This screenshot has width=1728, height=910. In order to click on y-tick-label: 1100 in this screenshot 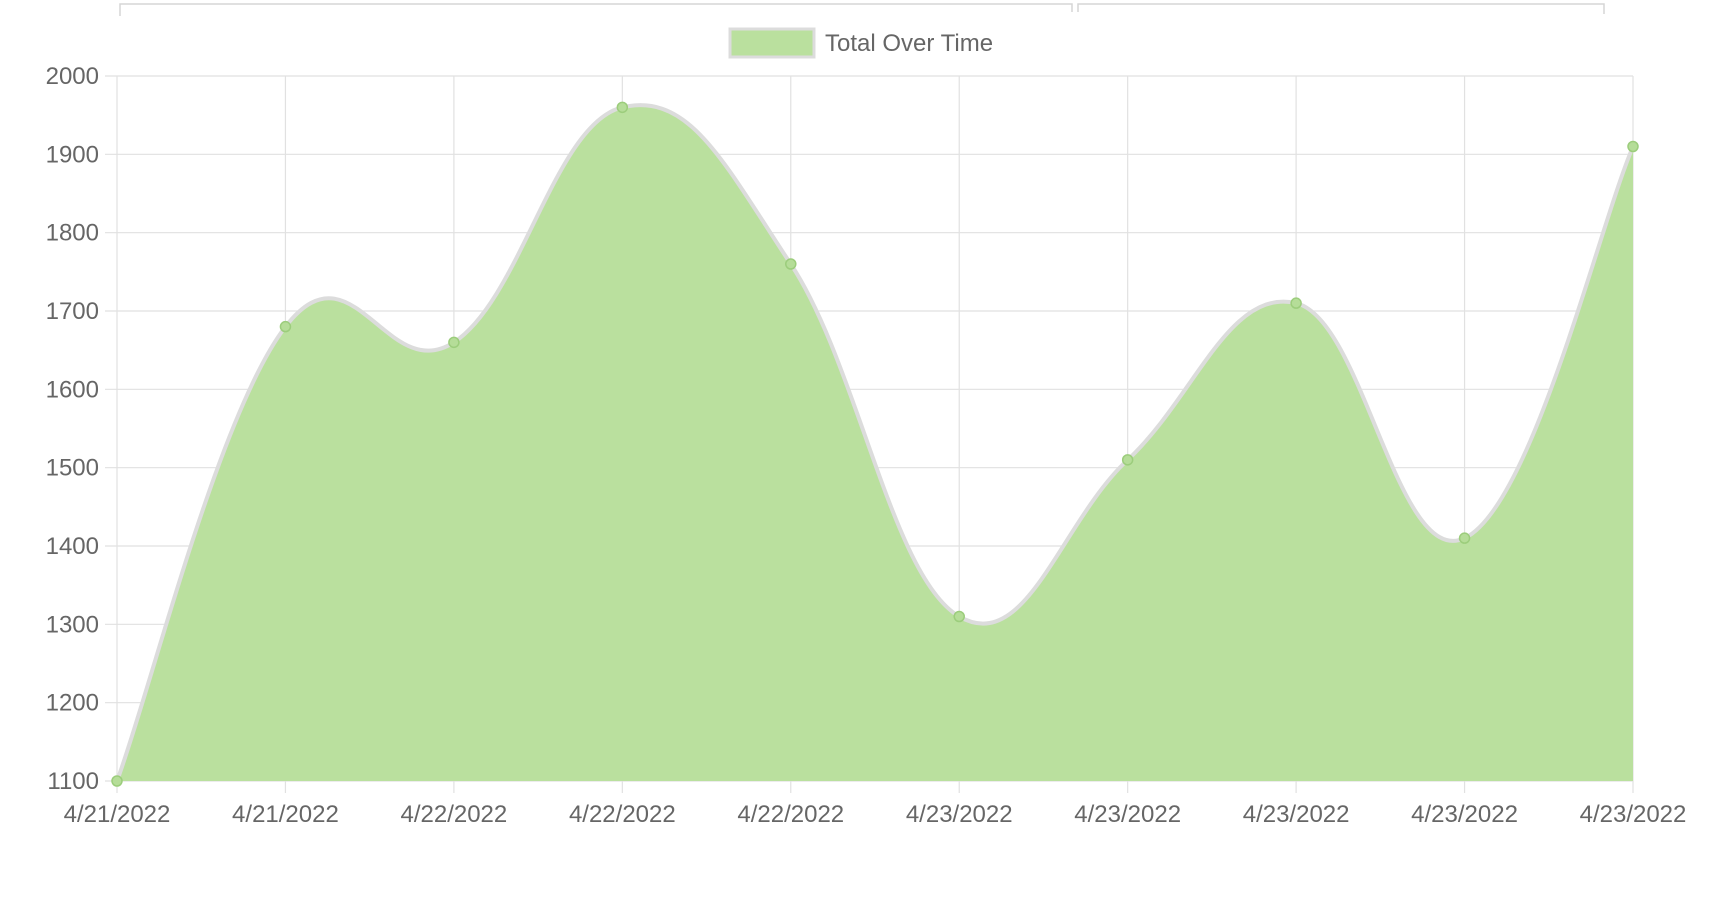, I will do `click(73, 781)`.